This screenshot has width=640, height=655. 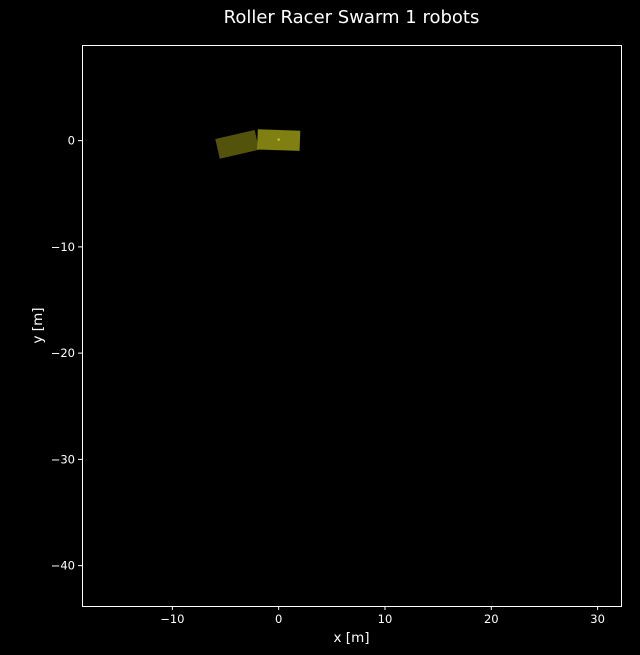 I want to click on x-tick-label: 20, so click(x=491, y=619).